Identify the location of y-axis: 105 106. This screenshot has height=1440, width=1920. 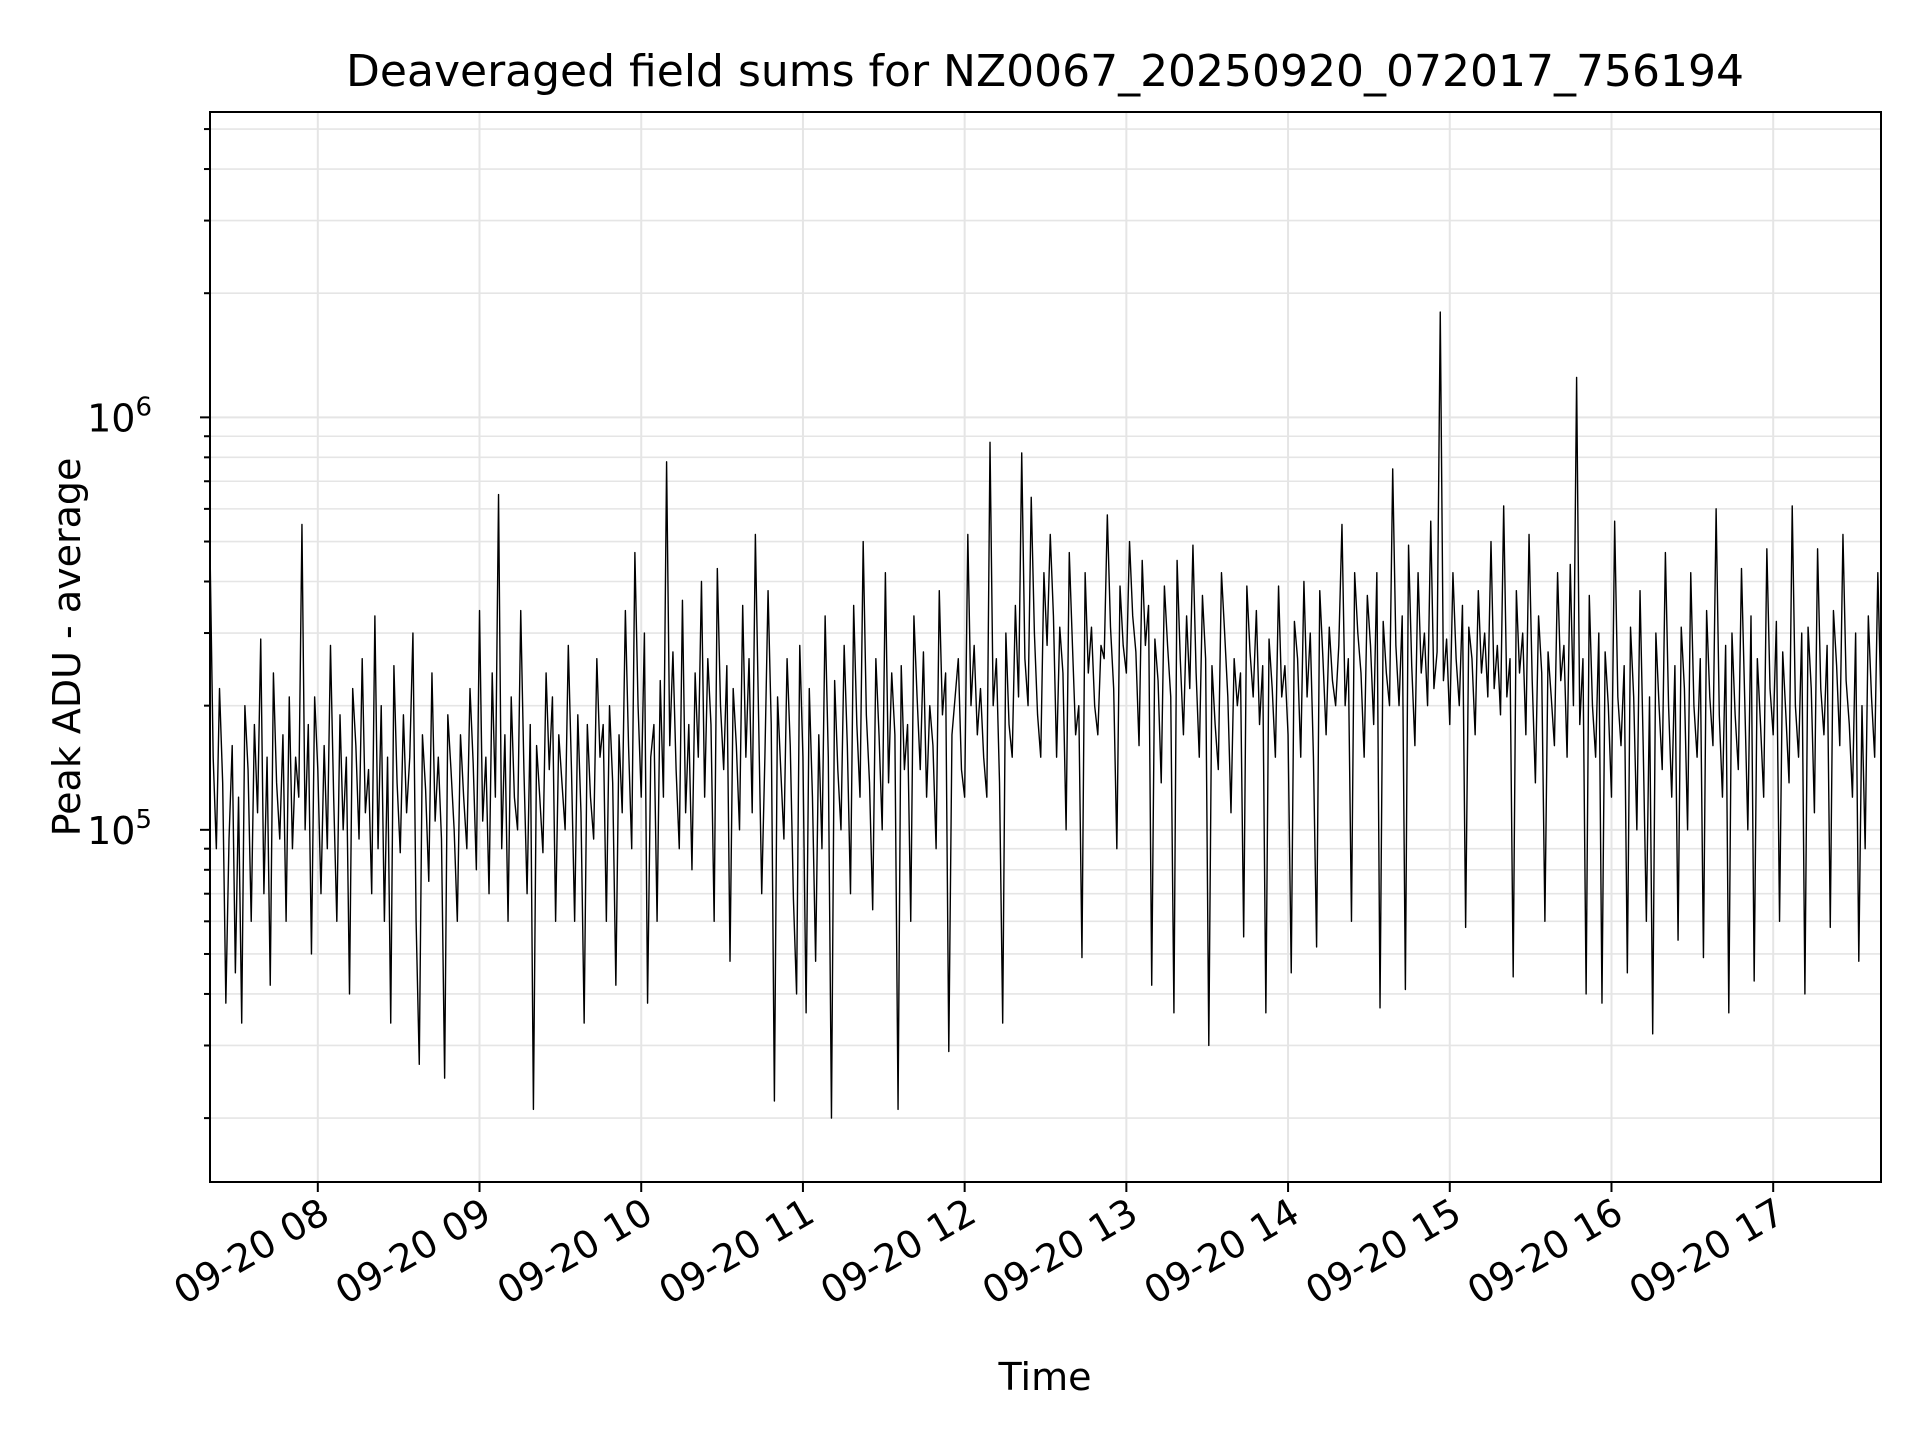
(148, 624).